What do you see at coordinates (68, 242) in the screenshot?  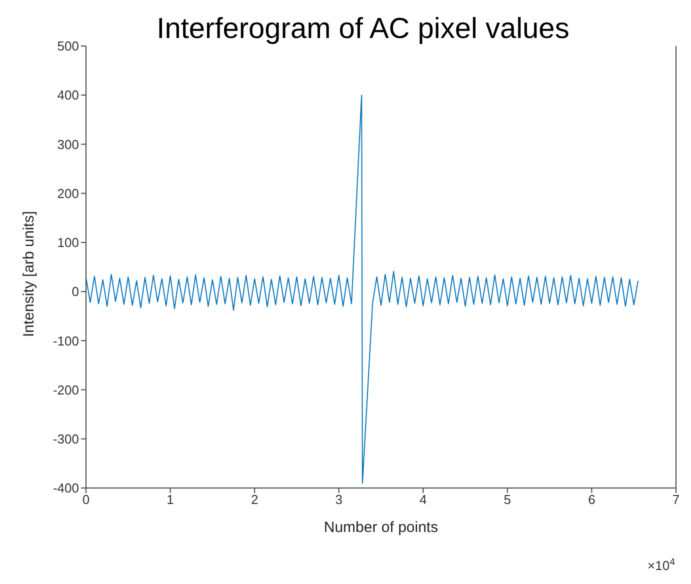 I see `y-tick-label: 100` at bounding box center [68, 242].